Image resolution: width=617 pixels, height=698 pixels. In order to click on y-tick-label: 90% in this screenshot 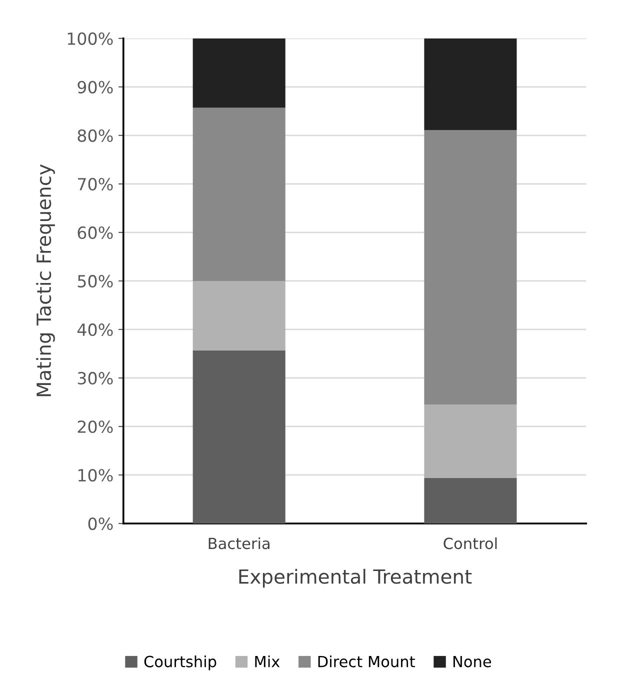, I will do `click(95, 87)`.